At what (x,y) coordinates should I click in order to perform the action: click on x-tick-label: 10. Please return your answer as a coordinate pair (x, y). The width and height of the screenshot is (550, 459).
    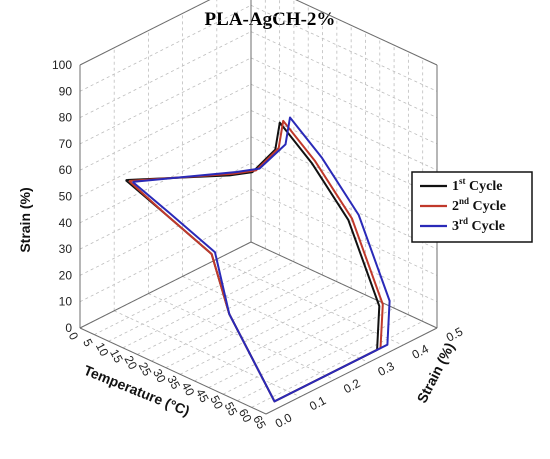
    Looking at the image, I should click on (102, 349).